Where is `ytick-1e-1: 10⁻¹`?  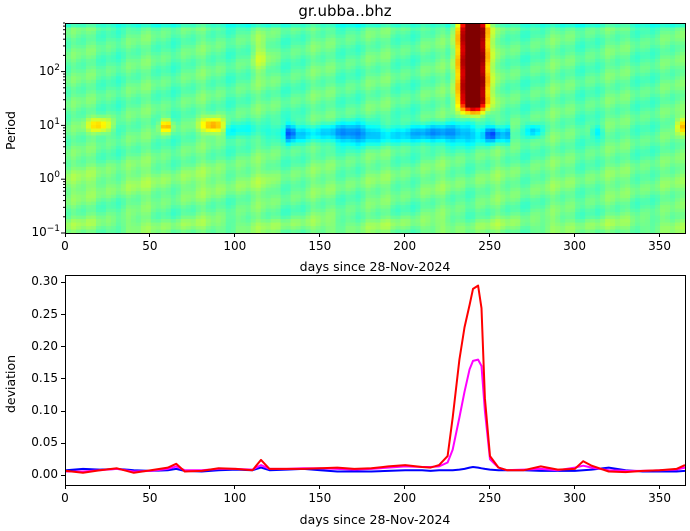 ytick-1e-1: 10⁻¹ is located at coordinates (45, 231).